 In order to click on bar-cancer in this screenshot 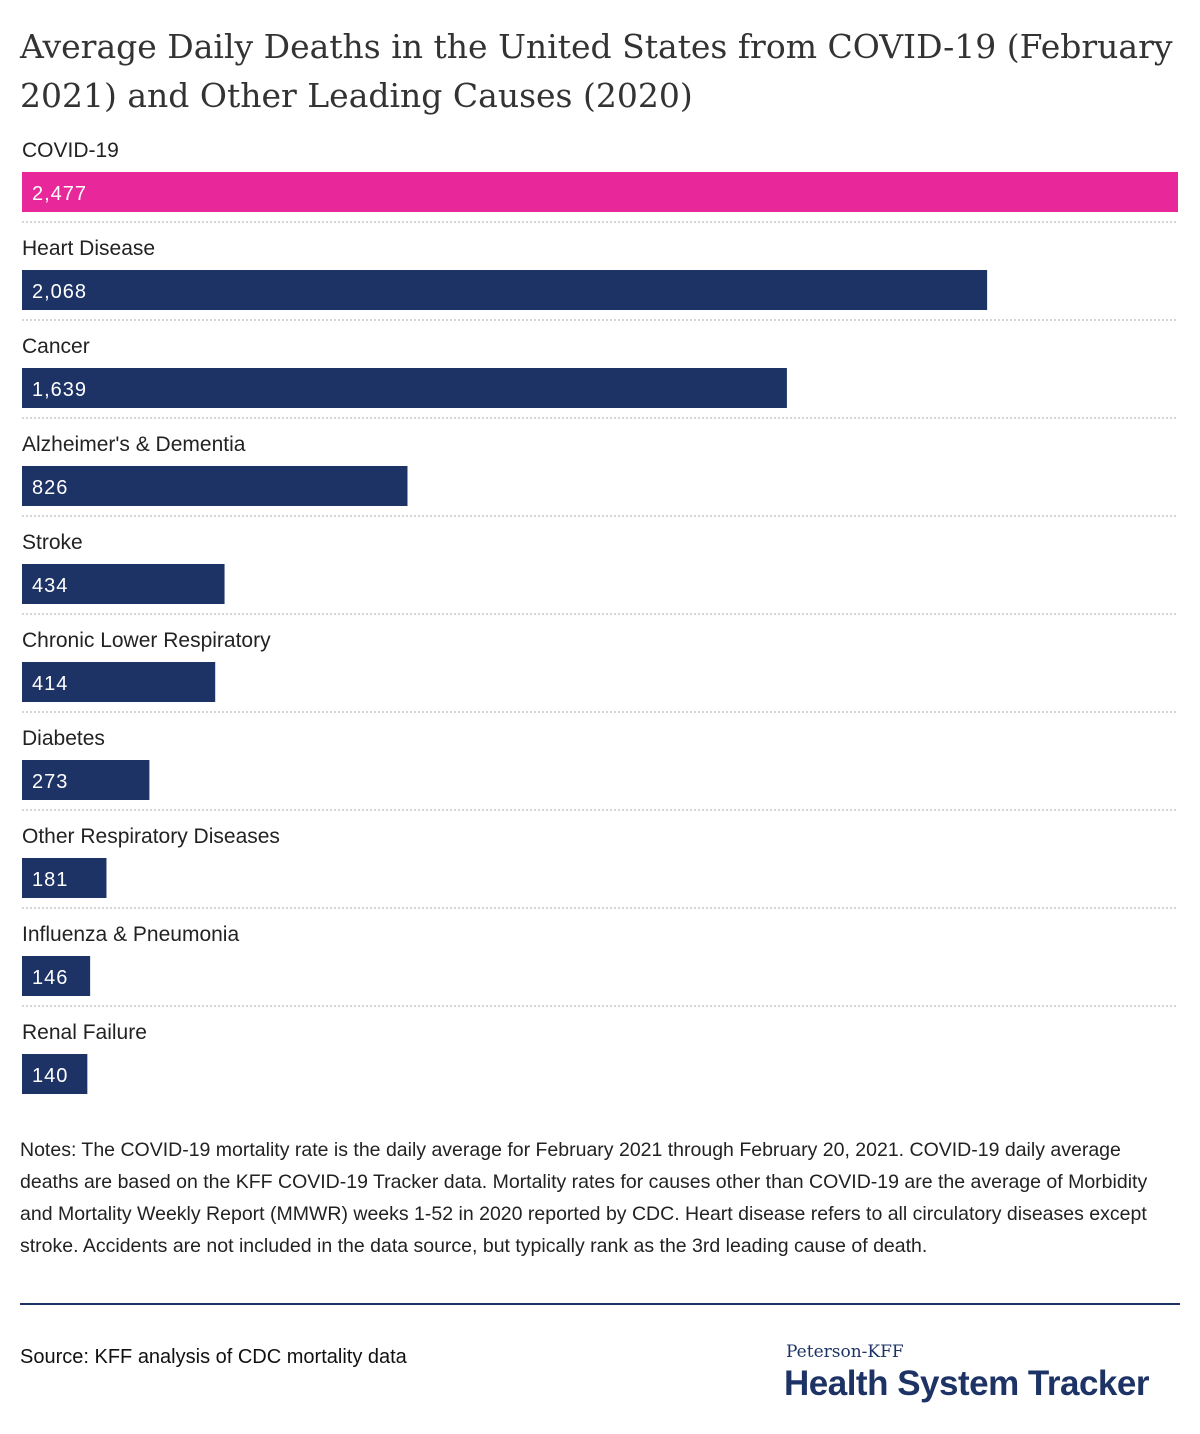, I will do `click(404, 388)`.